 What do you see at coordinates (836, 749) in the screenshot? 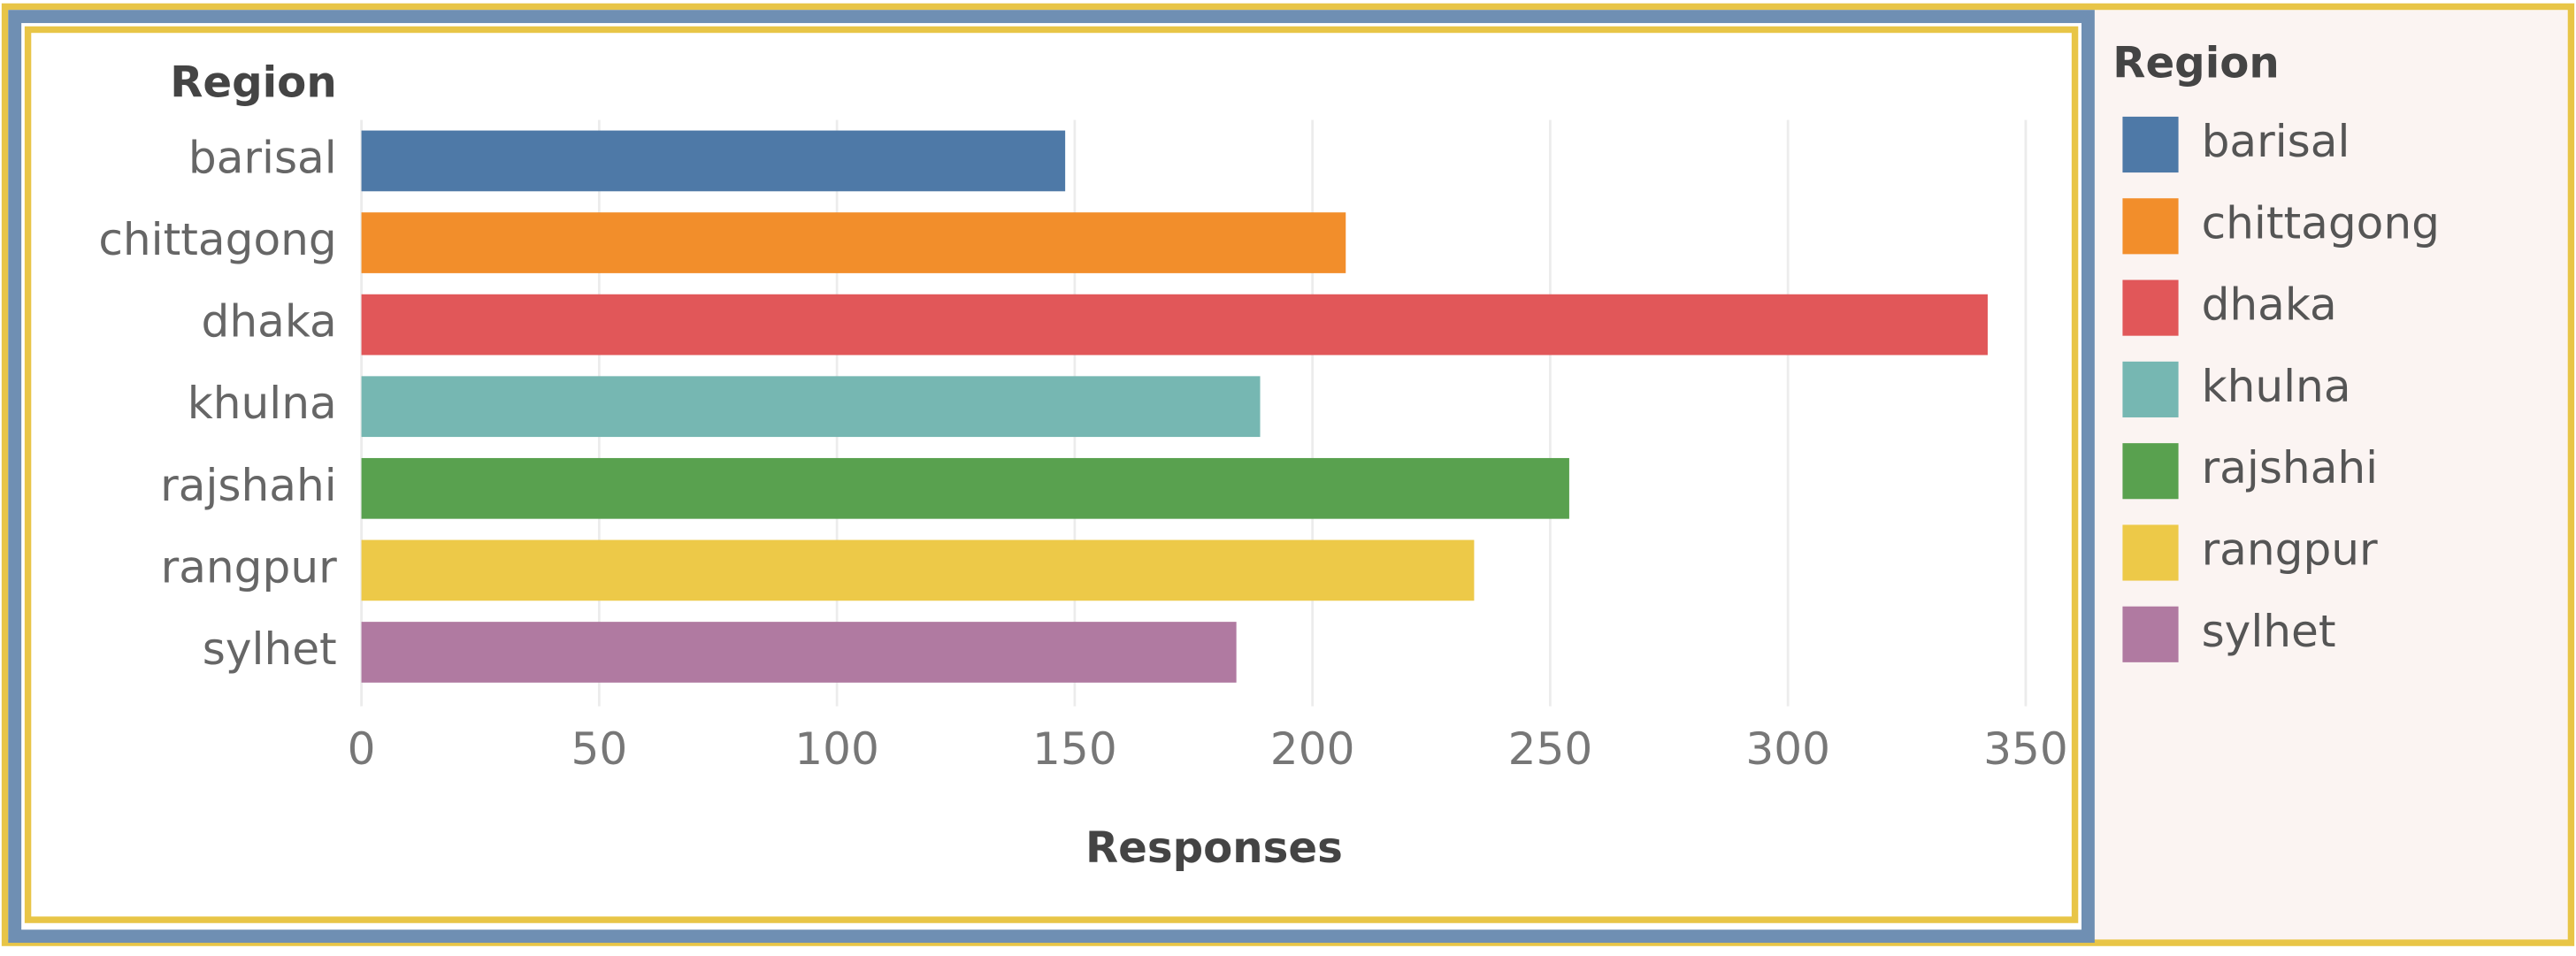
I see `x-tick-label: 100` at bounding box center [836, 749].